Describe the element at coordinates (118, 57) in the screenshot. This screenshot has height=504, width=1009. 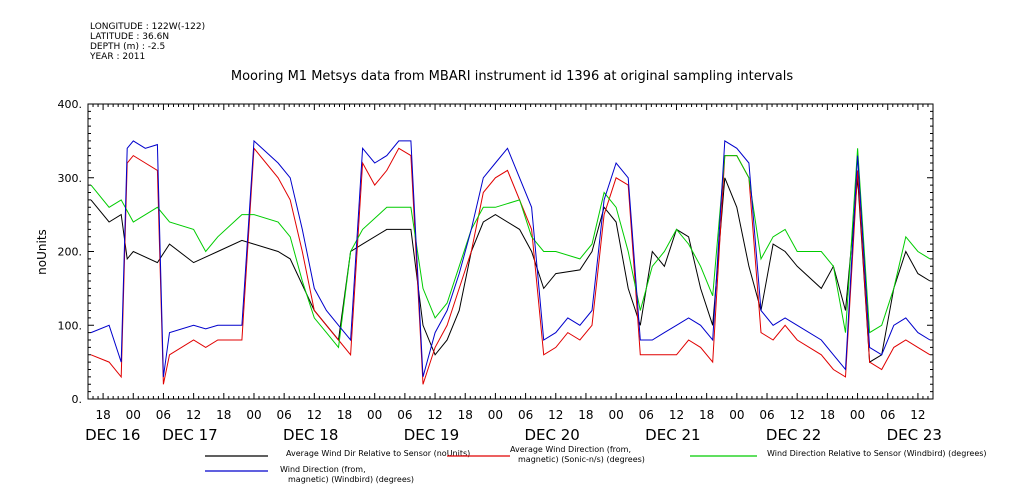
I see `year-text: YEAR : 2011` at that location.